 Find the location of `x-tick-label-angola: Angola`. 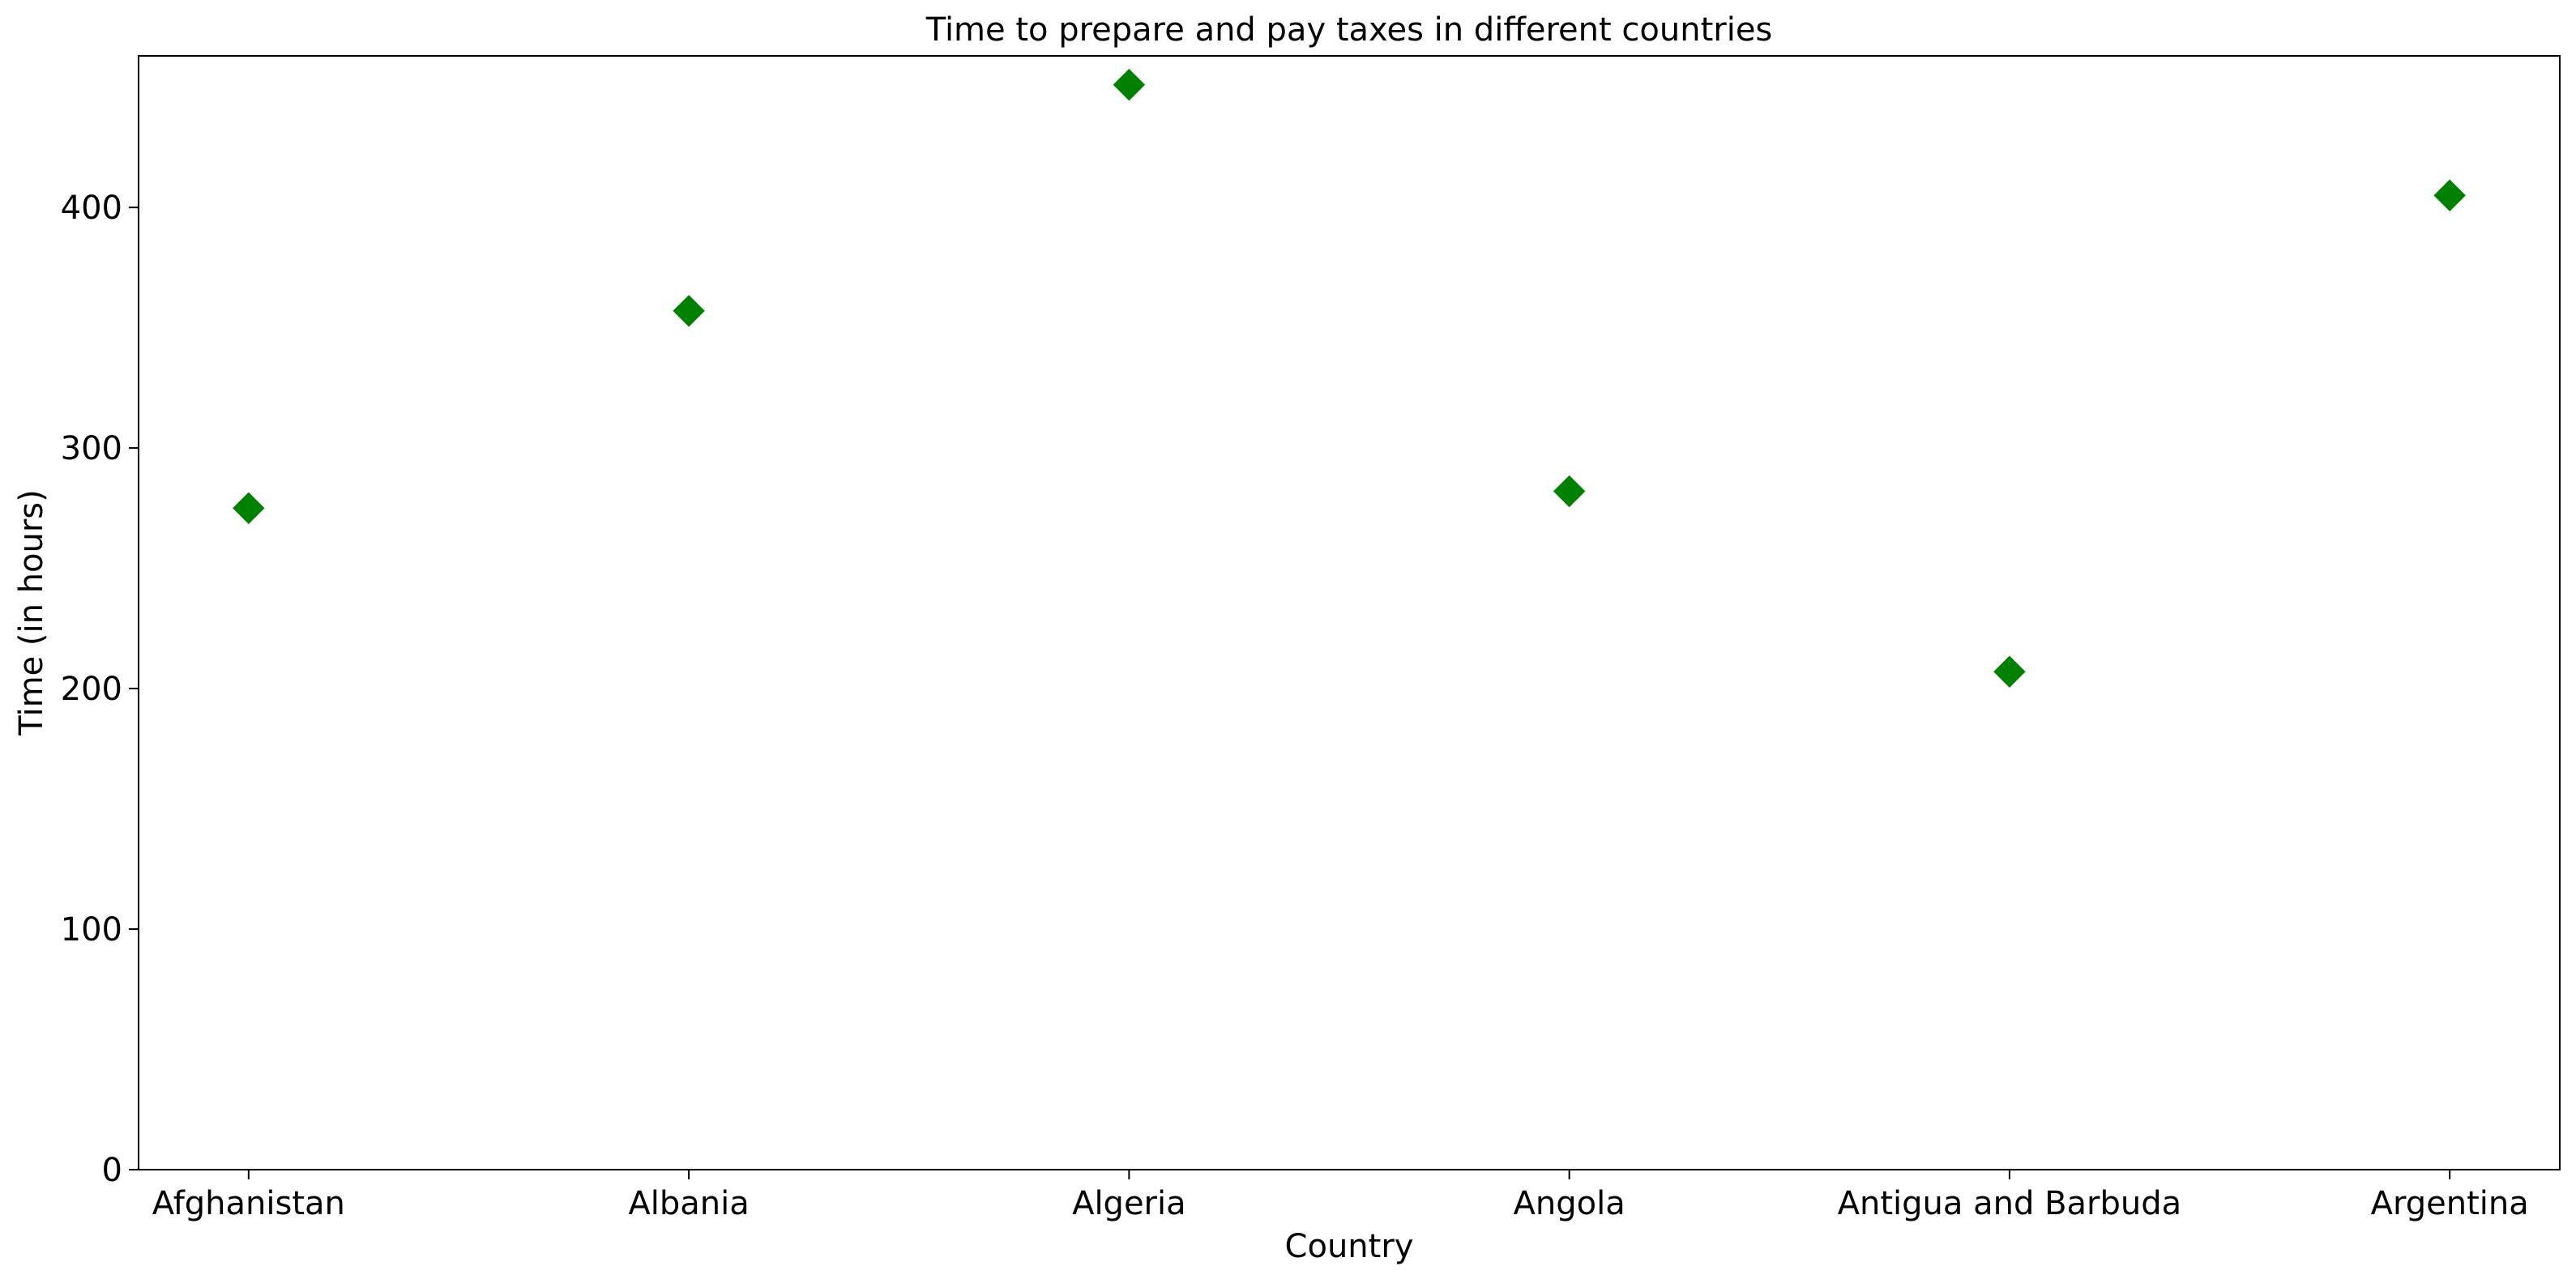

x-tick-label-angola: Angola is located at coordinates (1569, 1203).